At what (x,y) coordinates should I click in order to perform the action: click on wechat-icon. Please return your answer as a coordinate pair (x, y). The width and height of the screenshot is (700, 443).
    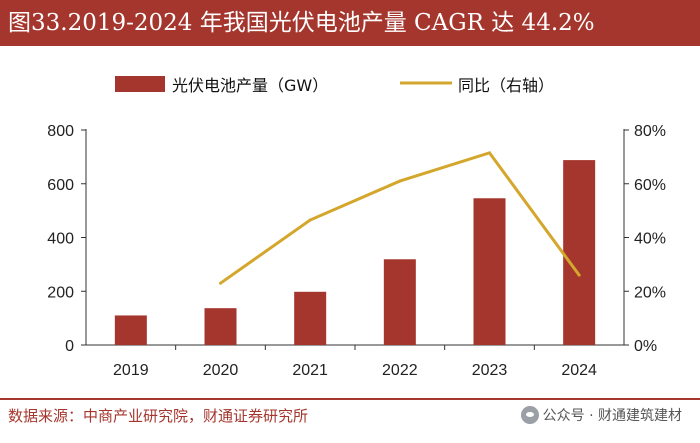
    Looking at the image, I should click on (529, 415).